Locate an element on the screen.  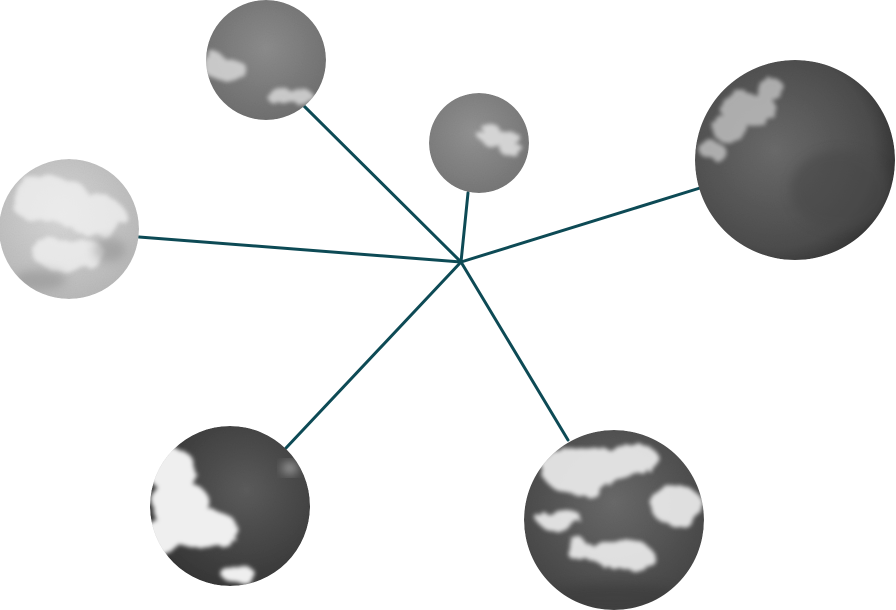
sky-node-bottom-left is located at coordinates (230, 506).